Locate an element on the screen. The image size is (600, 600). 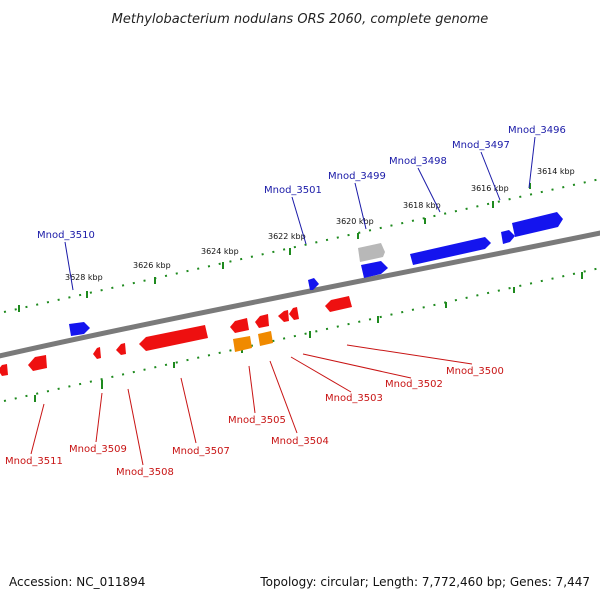
gene-mnod-3500-forward is located at coordinates (374, 269).